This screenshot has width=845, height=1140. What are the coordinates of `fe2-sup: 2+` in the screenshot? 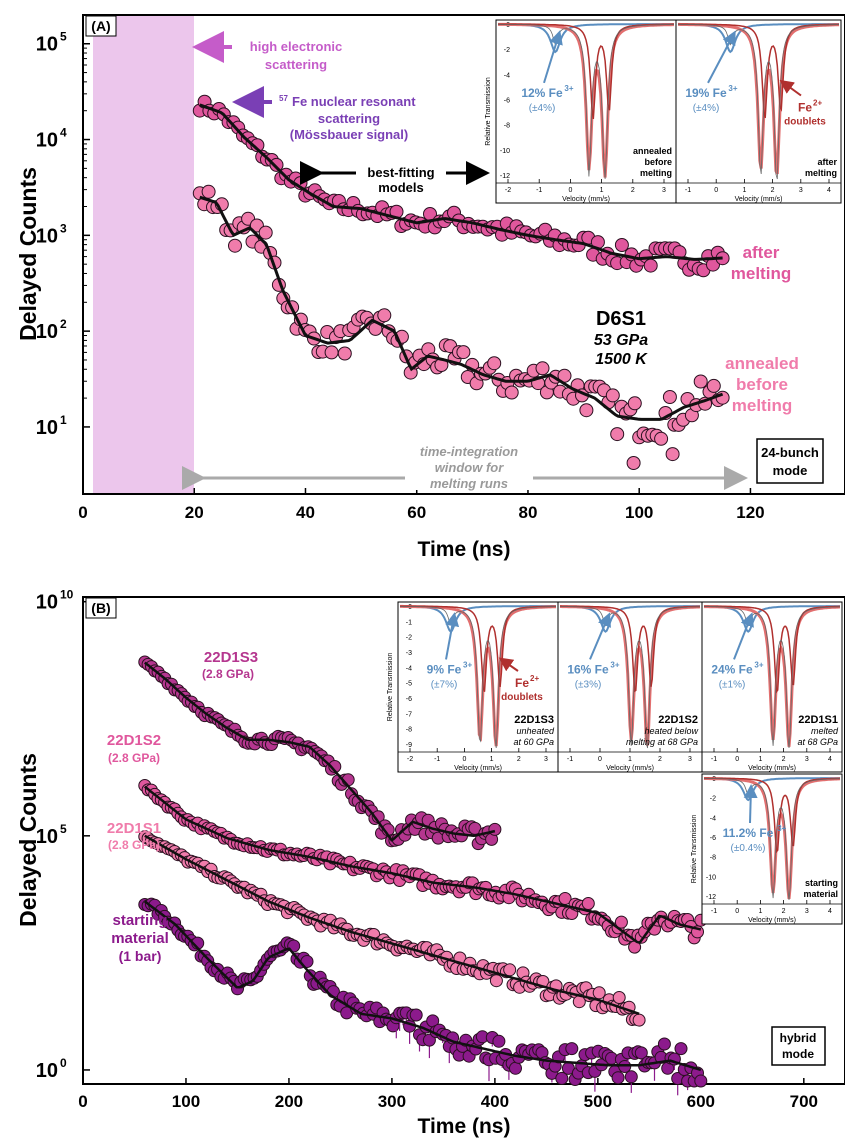 It's located at (817, 103).